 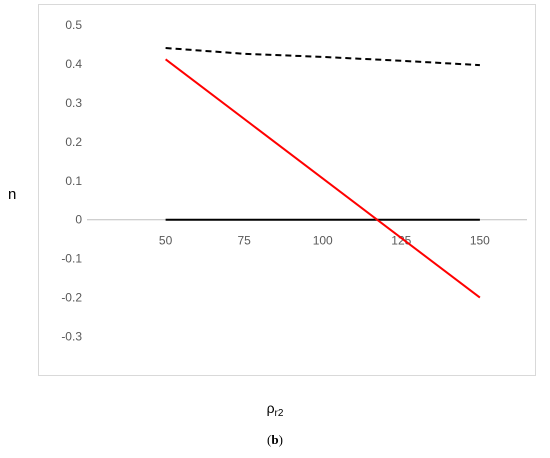 I want to click on y-tick-label: 0, so click(x=78, y=220).